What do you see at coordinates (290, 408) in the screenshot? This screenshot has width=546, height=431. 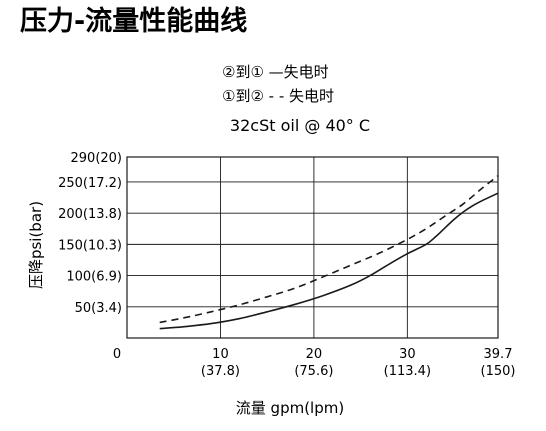 I see `x-axis-title: 流量 gpm(lpm)` at bounding box center [290, 408].